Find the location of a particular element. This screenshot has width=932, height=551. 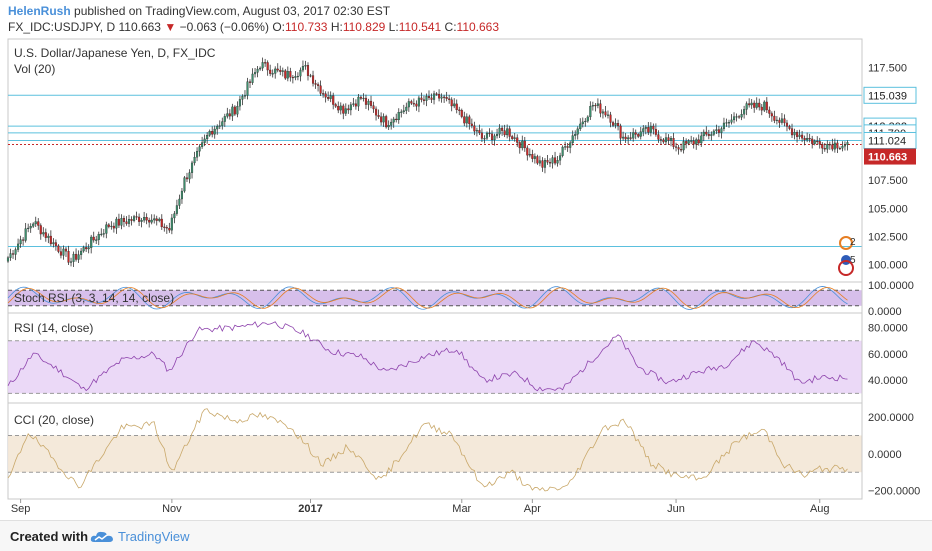

rsi-series-line is located at coordinates (427, 356).